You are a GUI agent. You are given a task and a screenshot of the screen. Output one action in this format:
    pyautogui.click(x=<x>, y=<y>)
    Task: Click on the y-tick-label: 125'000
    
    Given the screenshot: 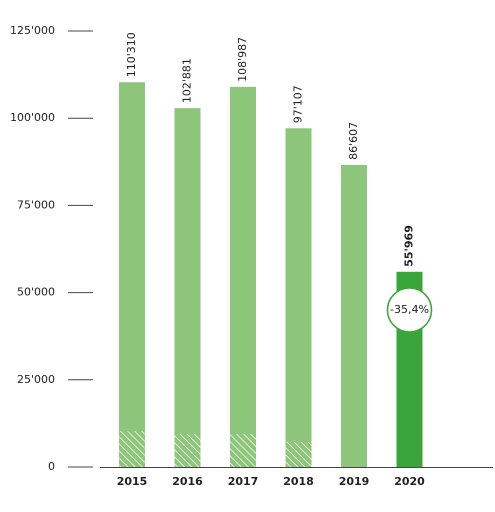 What is the action you would take?
    pyautogui.click(x=32, y=30)
    